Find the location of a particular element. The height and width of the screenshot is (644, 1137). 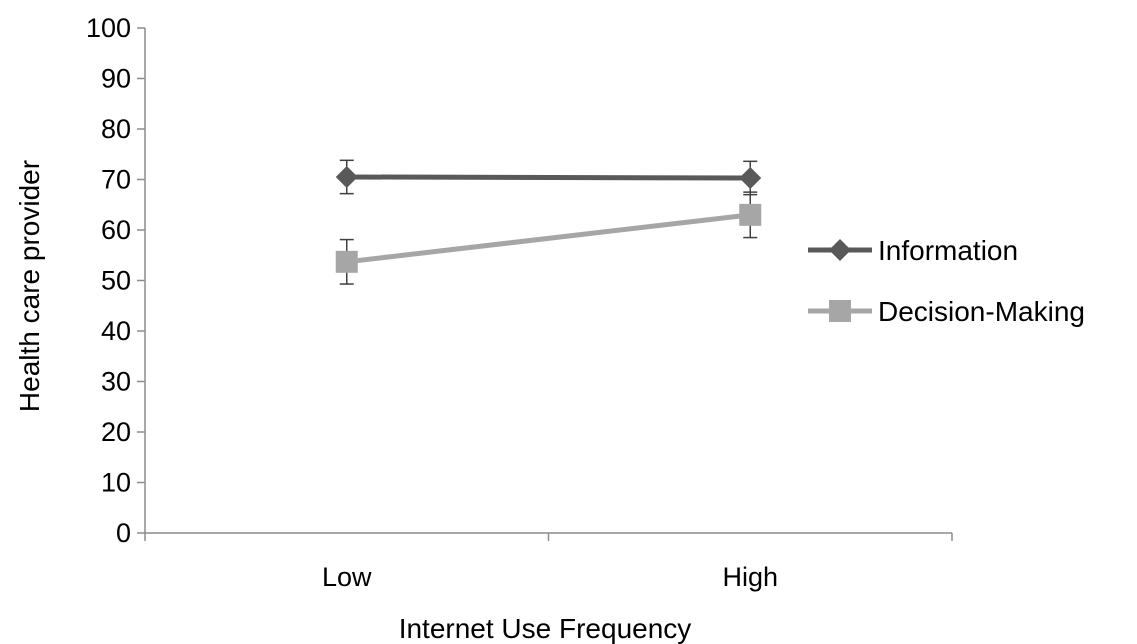

y-tick-label: 30 is located at coordinates (116, 382).